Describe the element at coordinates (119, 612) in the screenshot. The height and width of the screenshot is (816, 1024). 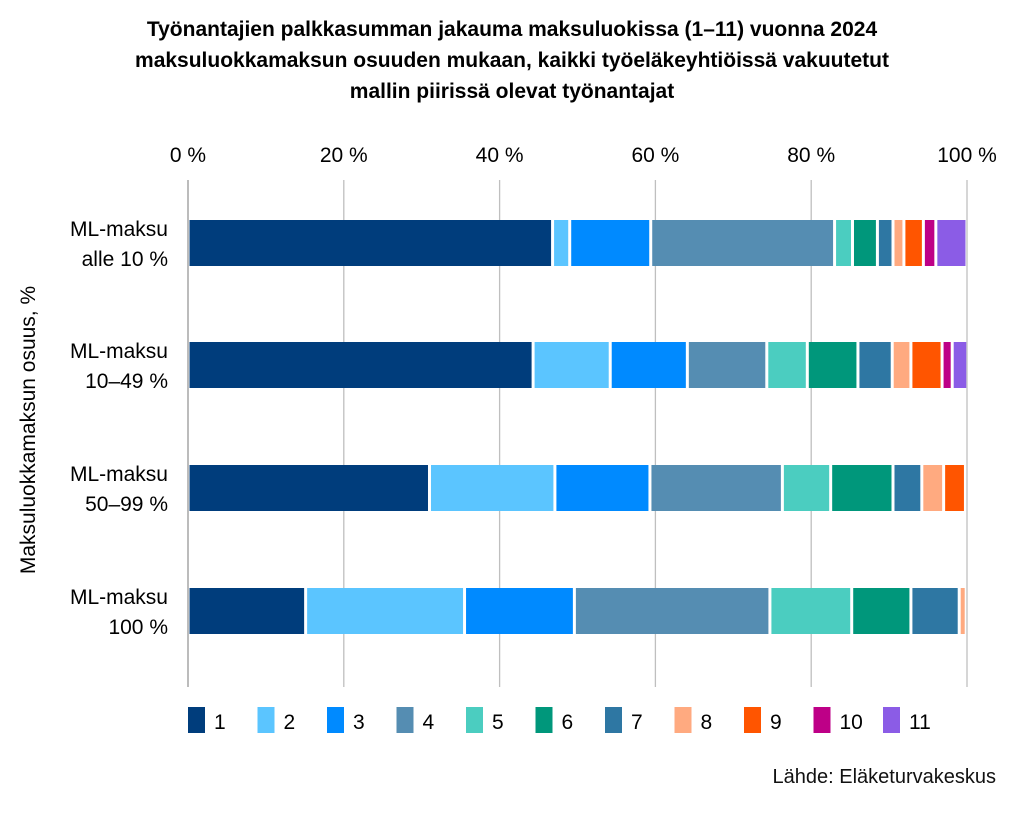
I see `category-label: ML-maksu 100 %` at that location.